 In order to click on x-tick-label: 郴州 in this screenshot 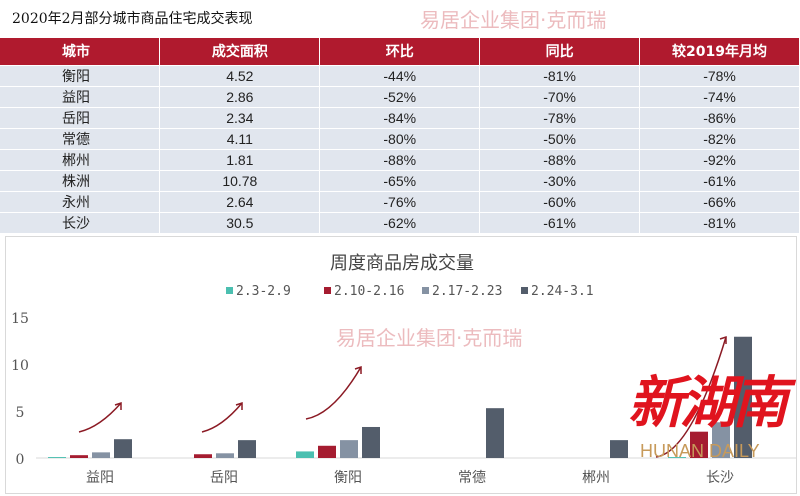, I will do `click(596, 478)`.